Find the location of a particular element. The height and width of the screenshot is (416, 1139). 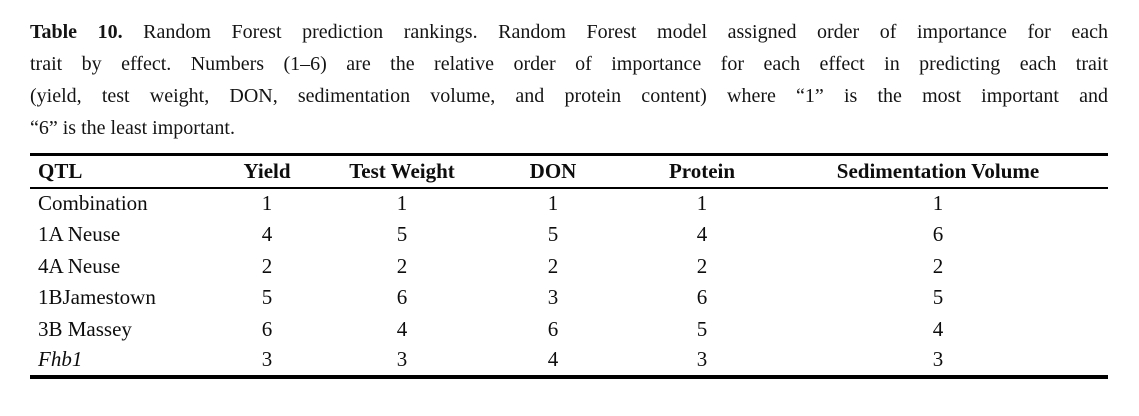

header-qtl: QTL is located at coordinates (115, 171).